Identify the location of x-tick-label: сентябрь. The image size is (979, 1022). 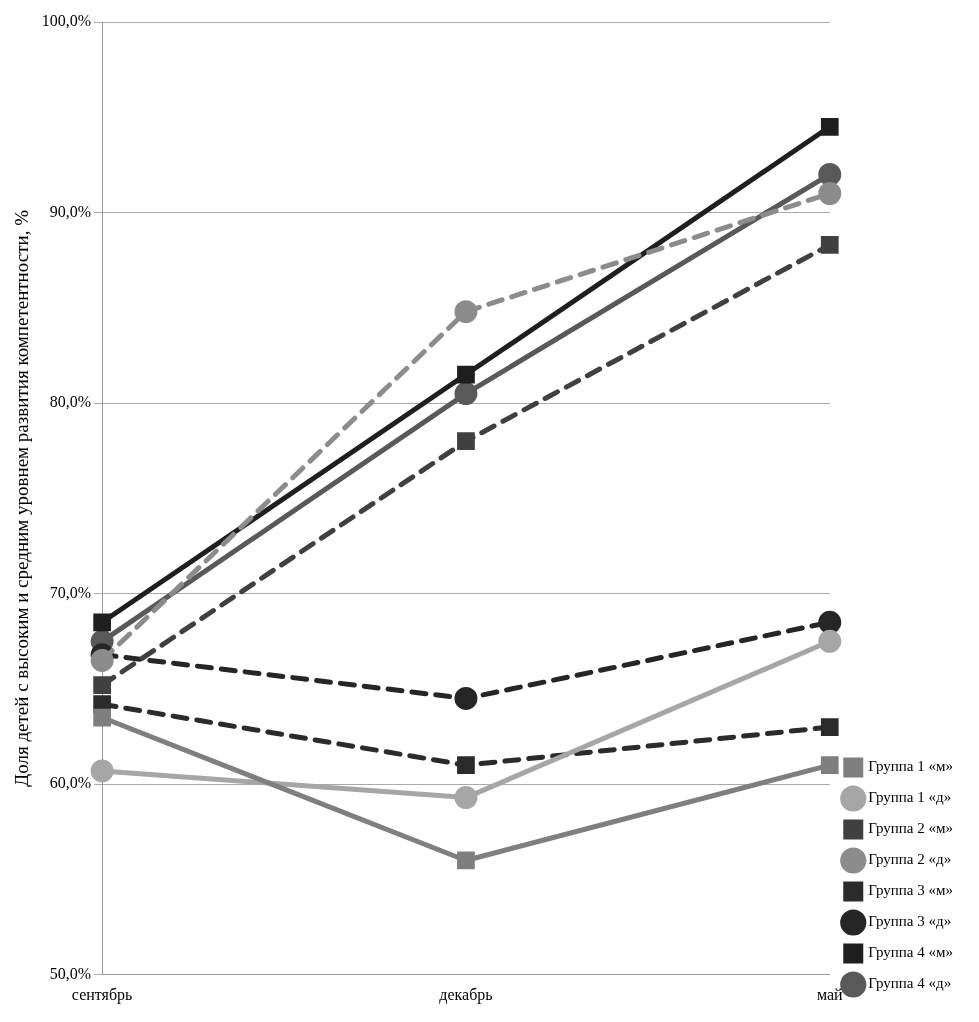
(102, 994).